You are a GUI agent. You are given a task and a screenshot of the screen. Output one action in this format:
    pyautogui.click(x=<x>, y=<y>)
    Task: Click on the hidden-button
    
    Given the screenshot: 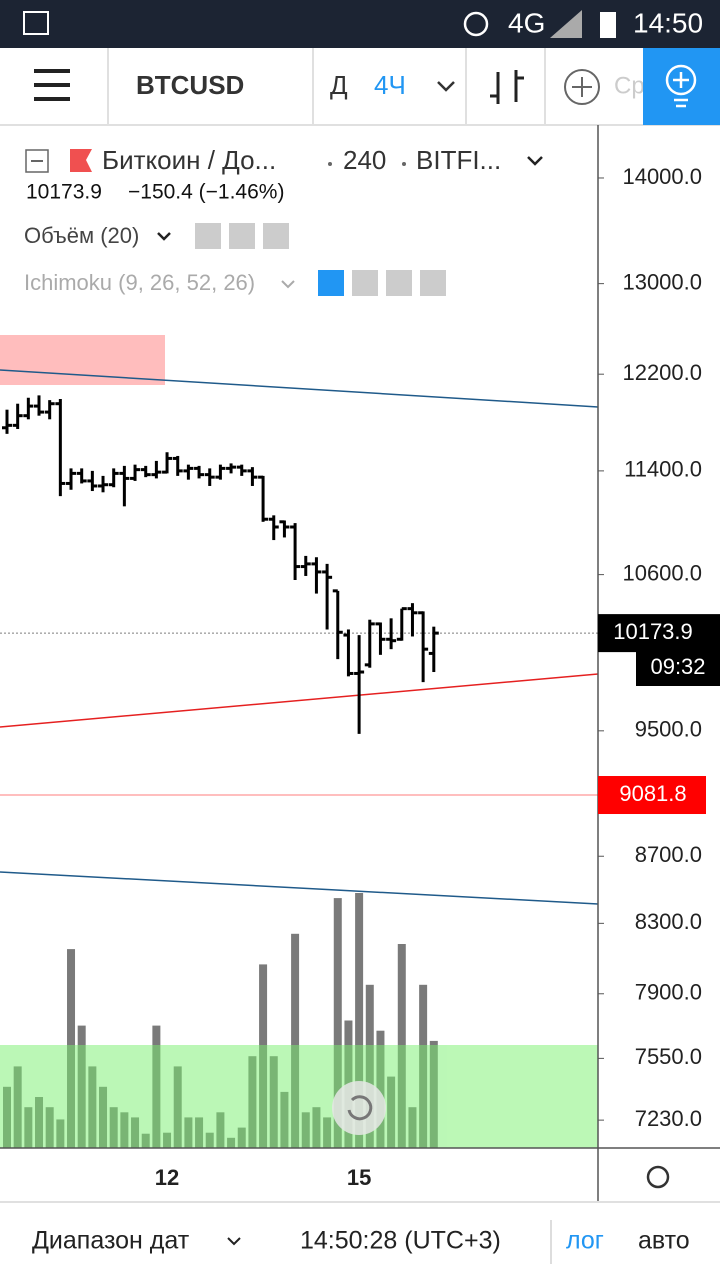 What is the action you would take?
    pyautogui.click(x=331, y=283)
    